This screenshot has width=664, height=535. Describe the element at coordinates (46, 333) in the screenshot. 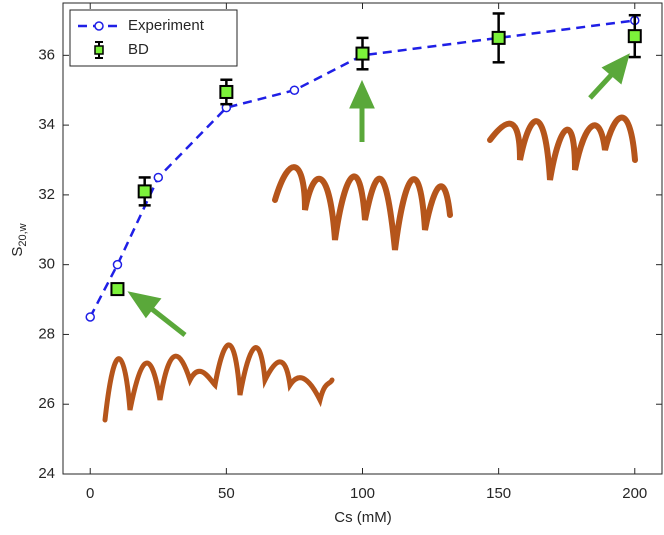

I see `y-tick-label: 28` at that location.